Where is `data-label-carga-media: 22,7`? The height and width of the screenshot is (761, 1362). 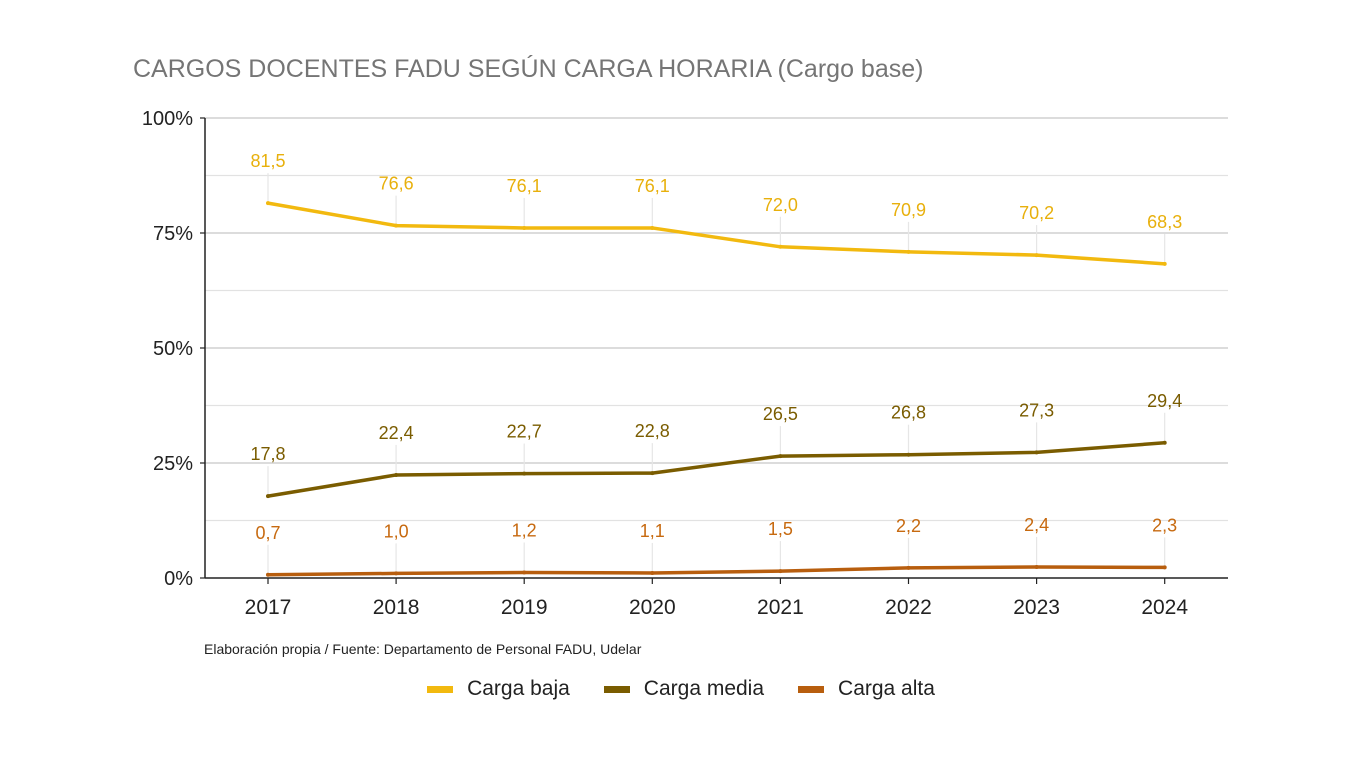 data-label-carga-media: 22,7 is located at coordinates (524, 432).